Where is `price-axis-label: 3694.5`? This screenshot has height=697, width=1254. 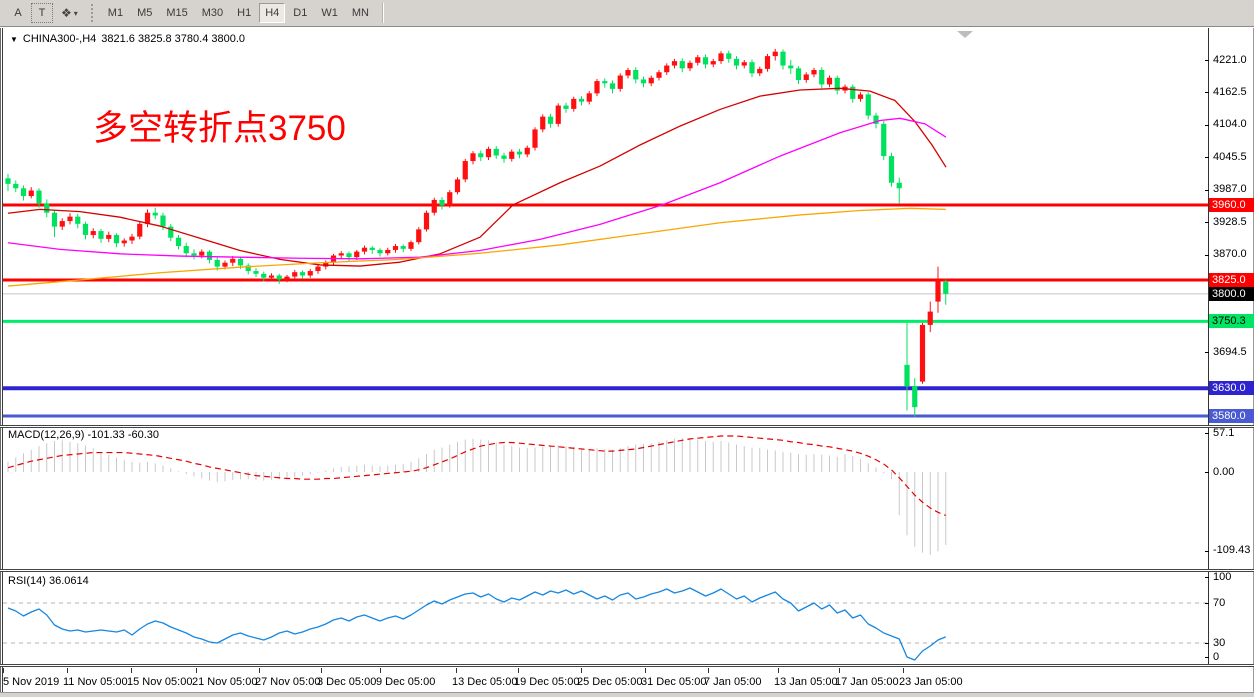 price-axis-label: 3694.5 is located at coordinates (1230, 351).